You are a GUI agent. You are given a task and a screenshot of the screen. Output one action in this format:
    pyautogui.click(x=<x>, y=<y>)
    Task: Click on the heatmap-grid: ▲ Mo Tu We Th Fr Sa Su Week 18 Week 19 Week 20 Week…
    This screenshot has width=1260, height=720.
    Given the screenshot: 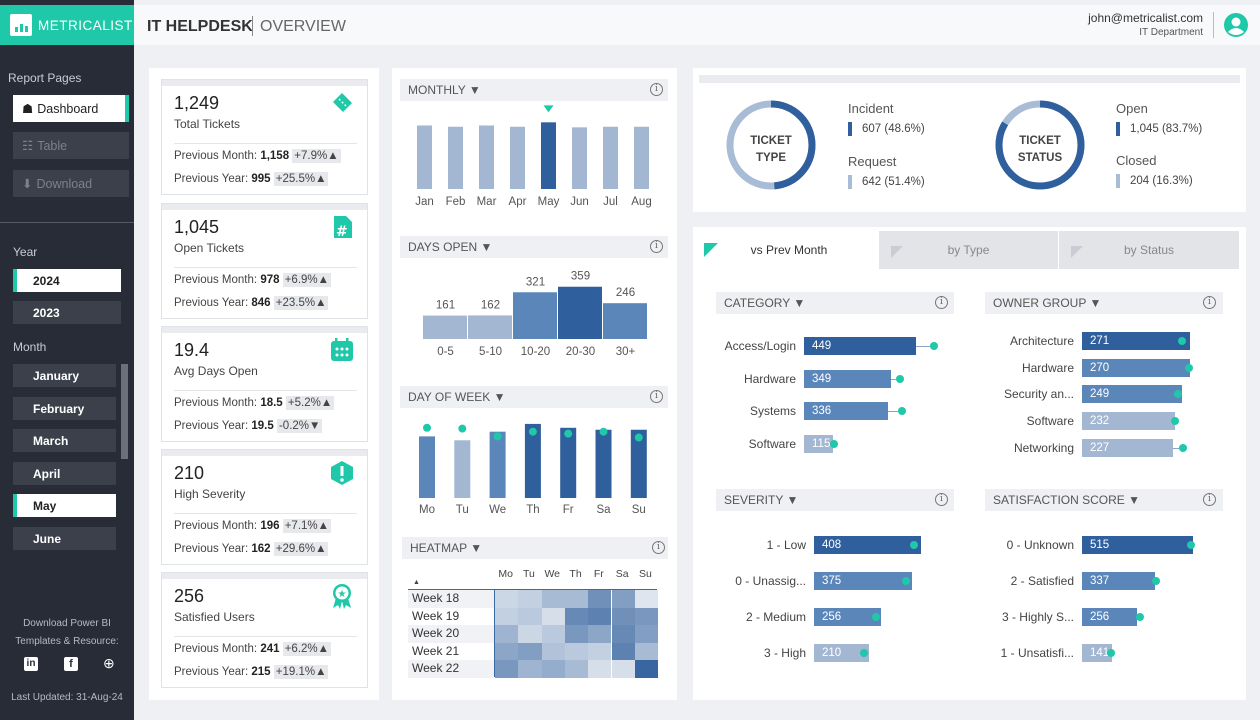 What is the action you would take?
    pyautogui.click(x=535, y=624)
    